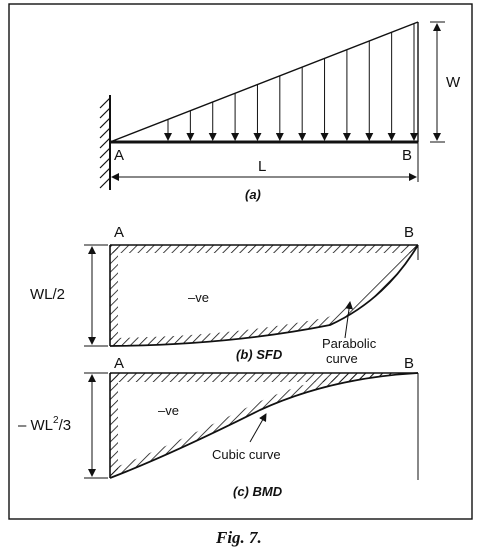  What do you see at coordinates (407, 155) in the screenshot?
I see `end-label-b: B` at bounding box center [407, 155].